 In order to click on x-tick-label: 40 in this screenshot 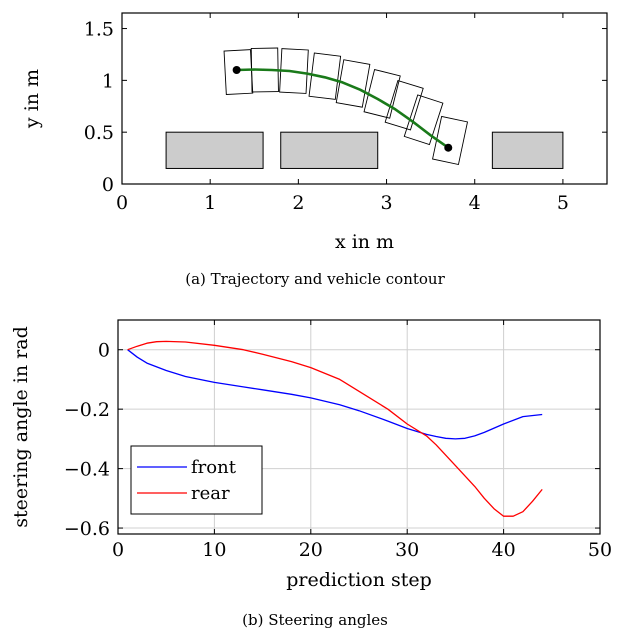, I will do `click(504, 550)`.